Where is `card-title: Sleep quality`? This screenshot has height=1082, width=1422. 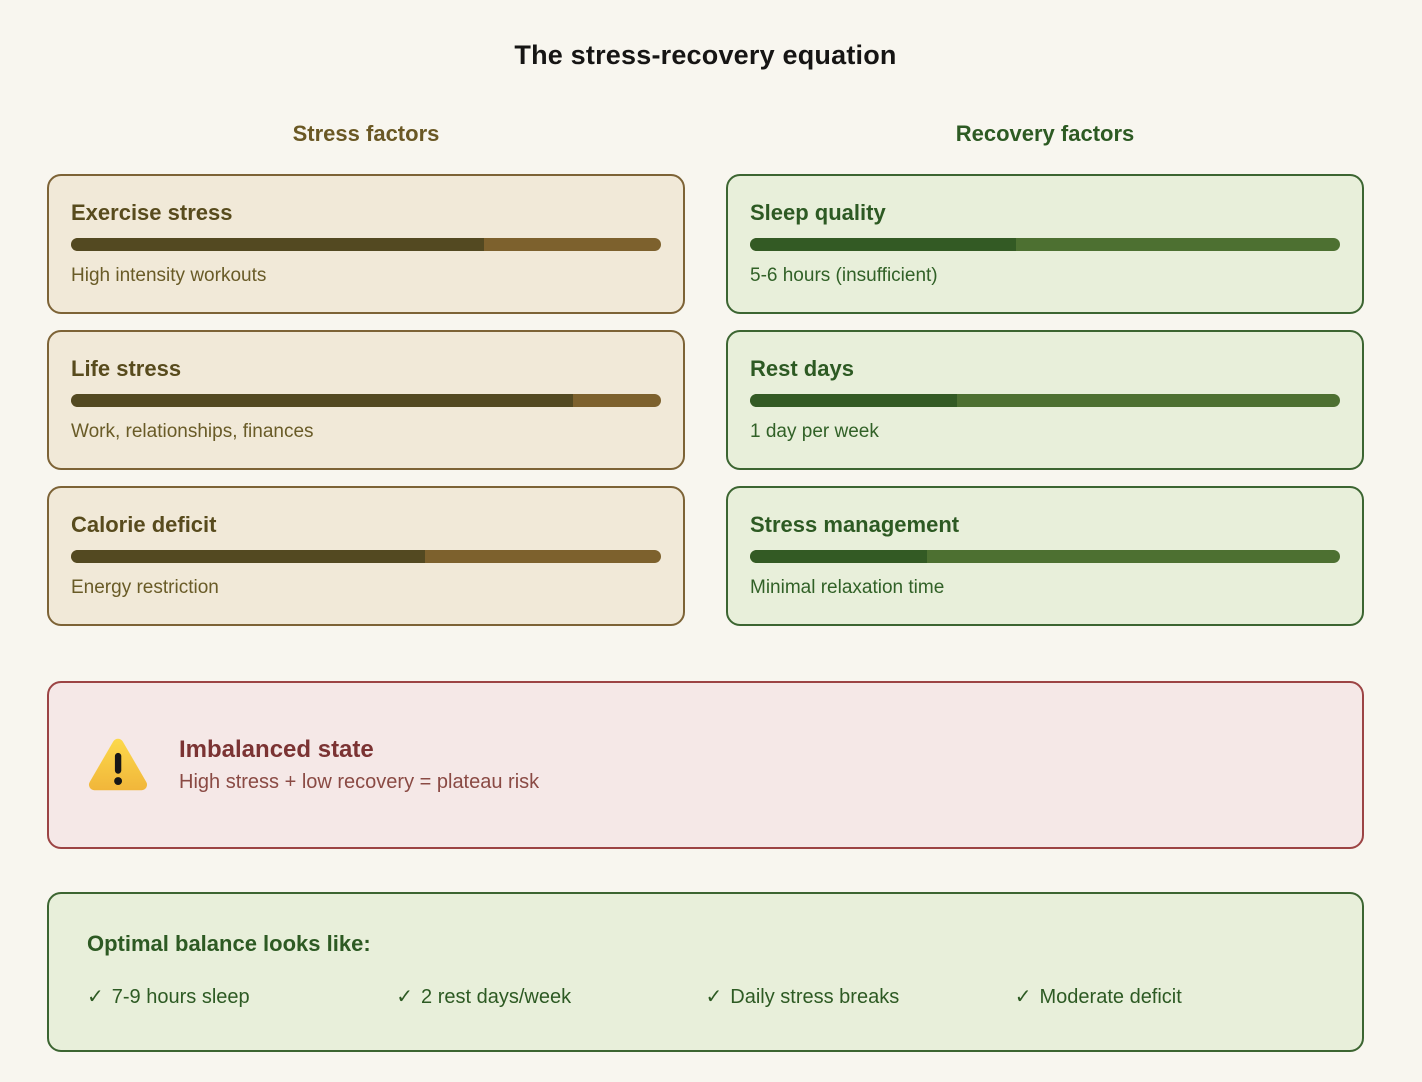
card-title: Sleep quality is located at coordinates (818, 212).